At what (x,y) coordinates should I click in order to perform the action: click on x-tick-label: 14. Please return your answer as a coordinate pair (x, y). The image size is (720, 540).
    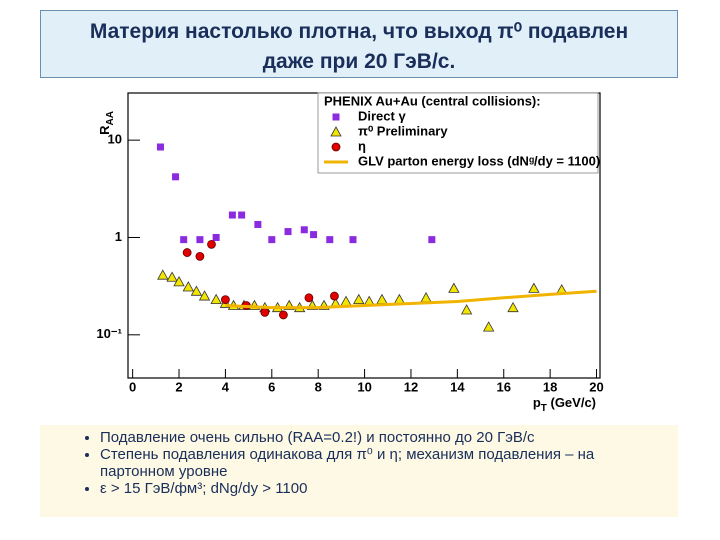
    Looking at the image, I should click on (457, 386).